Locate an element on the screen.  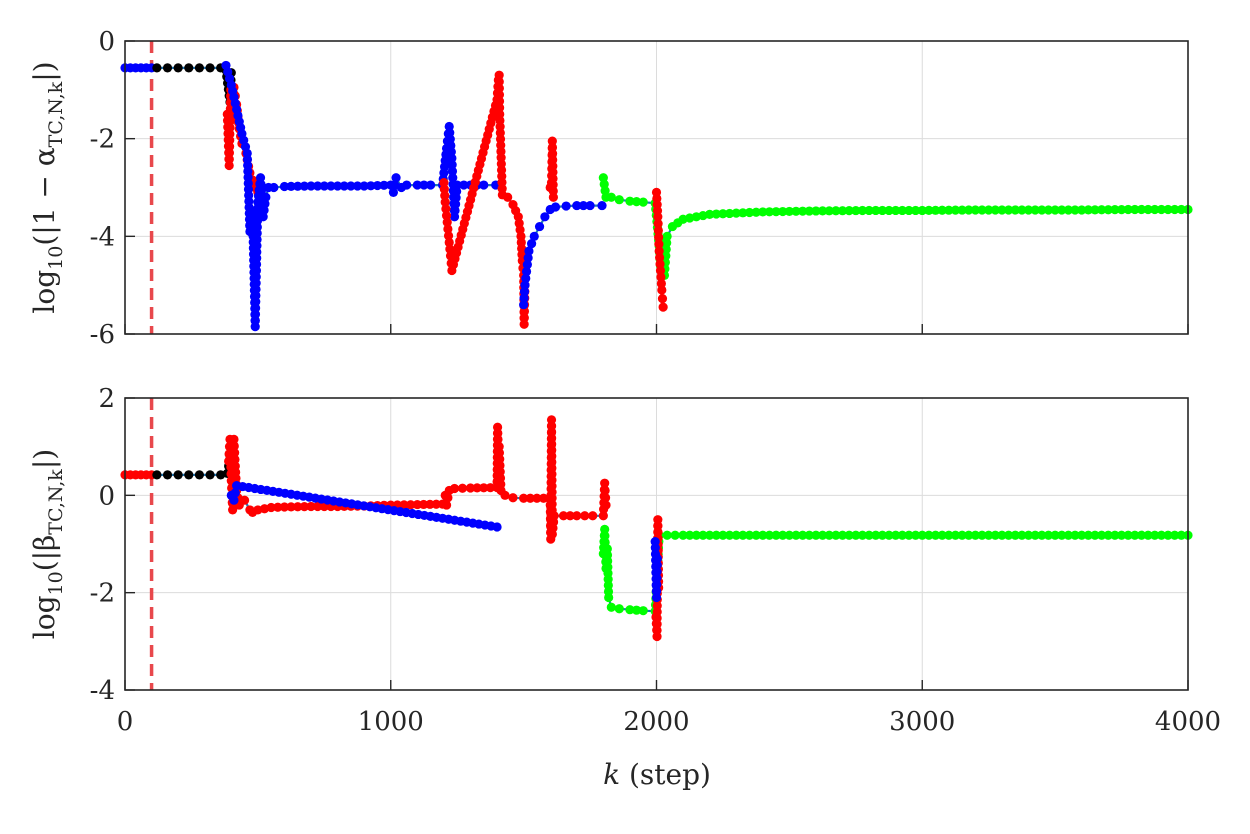
x-axis-label: k (step) is located at coordinates (657, 774).